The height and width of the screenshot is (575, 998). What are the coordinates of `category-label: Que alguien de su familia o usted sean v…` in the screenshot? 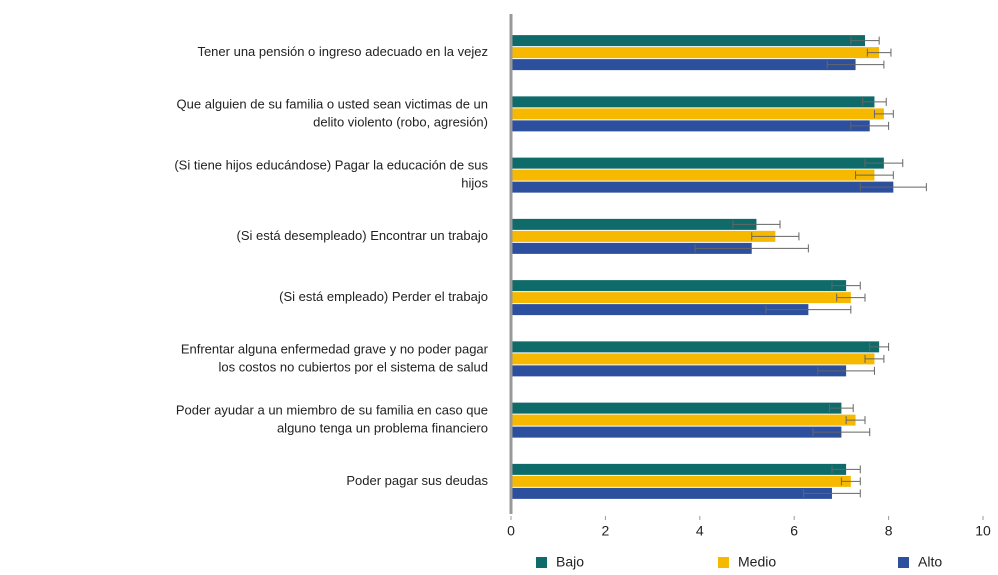 It's located at (332, 103).